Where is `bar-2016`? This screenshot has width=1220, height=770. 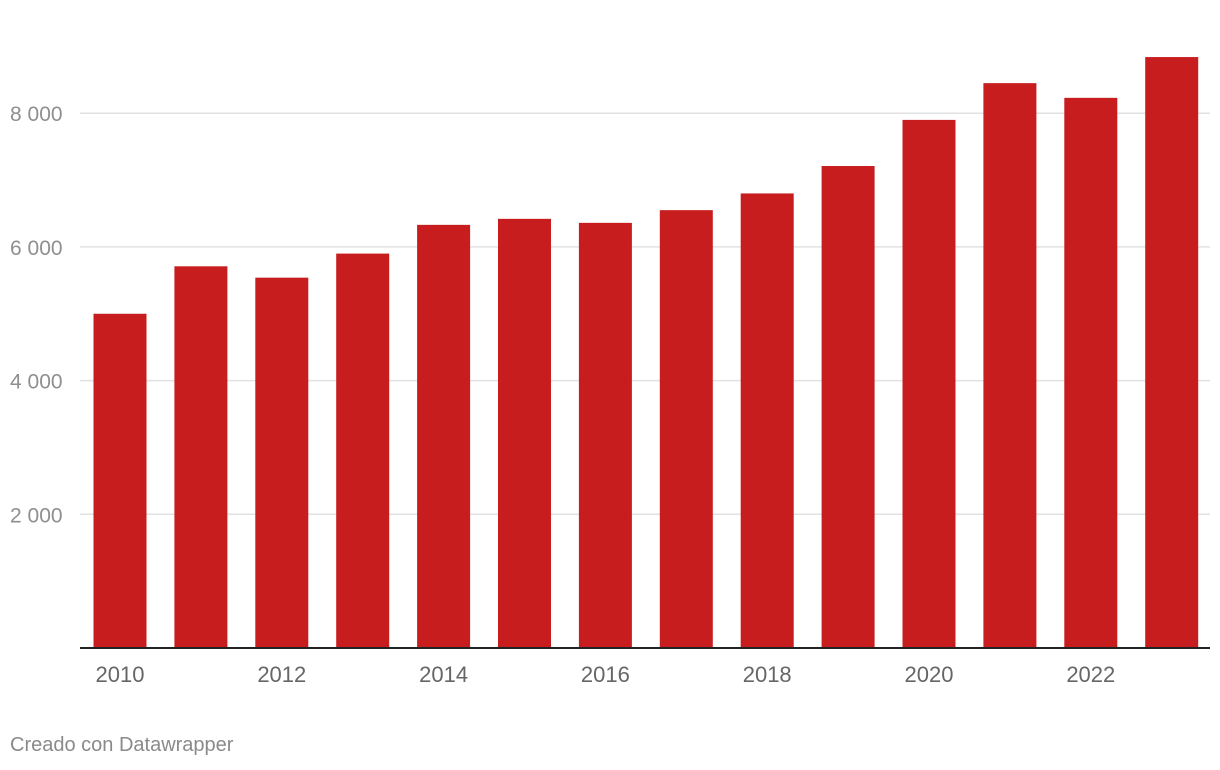 bar-2016 is located at coordinates (605, 435).